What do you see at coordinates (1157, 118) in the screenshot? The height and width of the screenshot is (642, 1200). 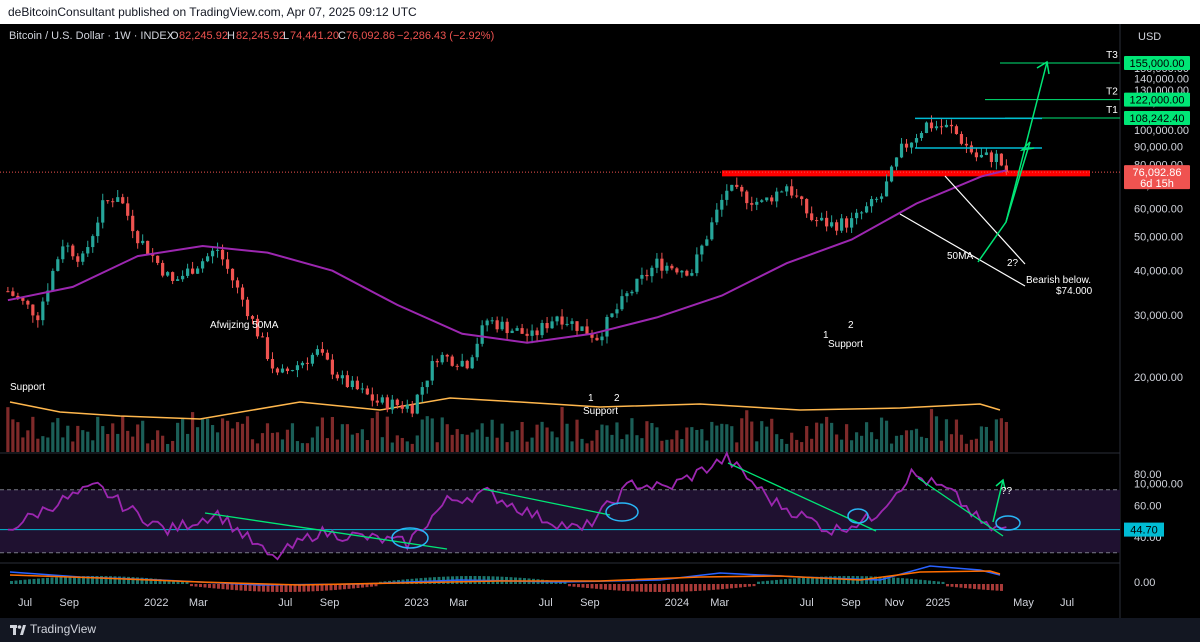 I see `price-label-box` at bounding box center [1157, 118].